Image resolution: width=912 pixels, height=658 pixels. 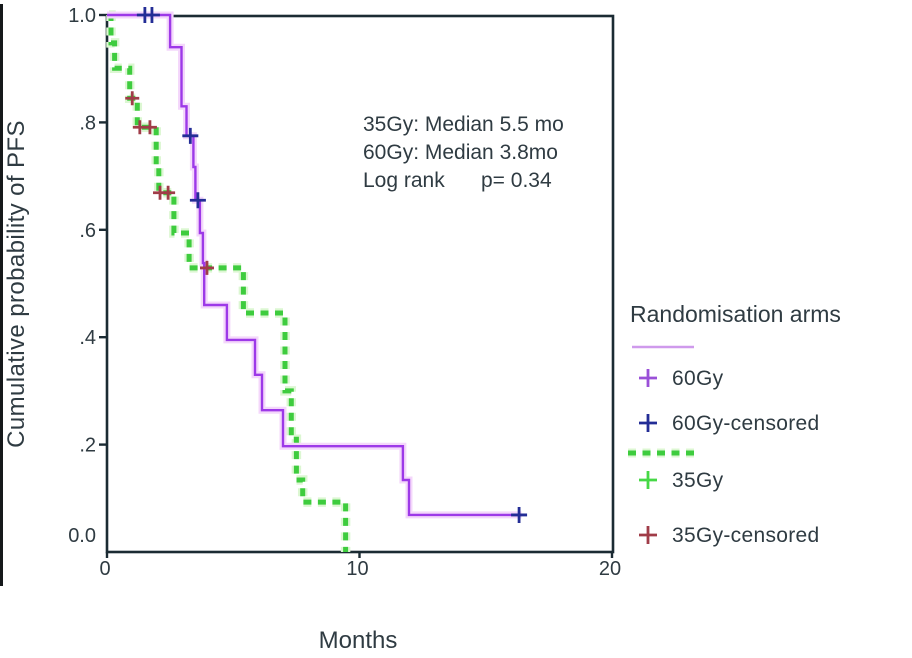 I want to click on y-axis: 0.0 .2 .4 .6 .8 1.0, so click(x=87, y=276).